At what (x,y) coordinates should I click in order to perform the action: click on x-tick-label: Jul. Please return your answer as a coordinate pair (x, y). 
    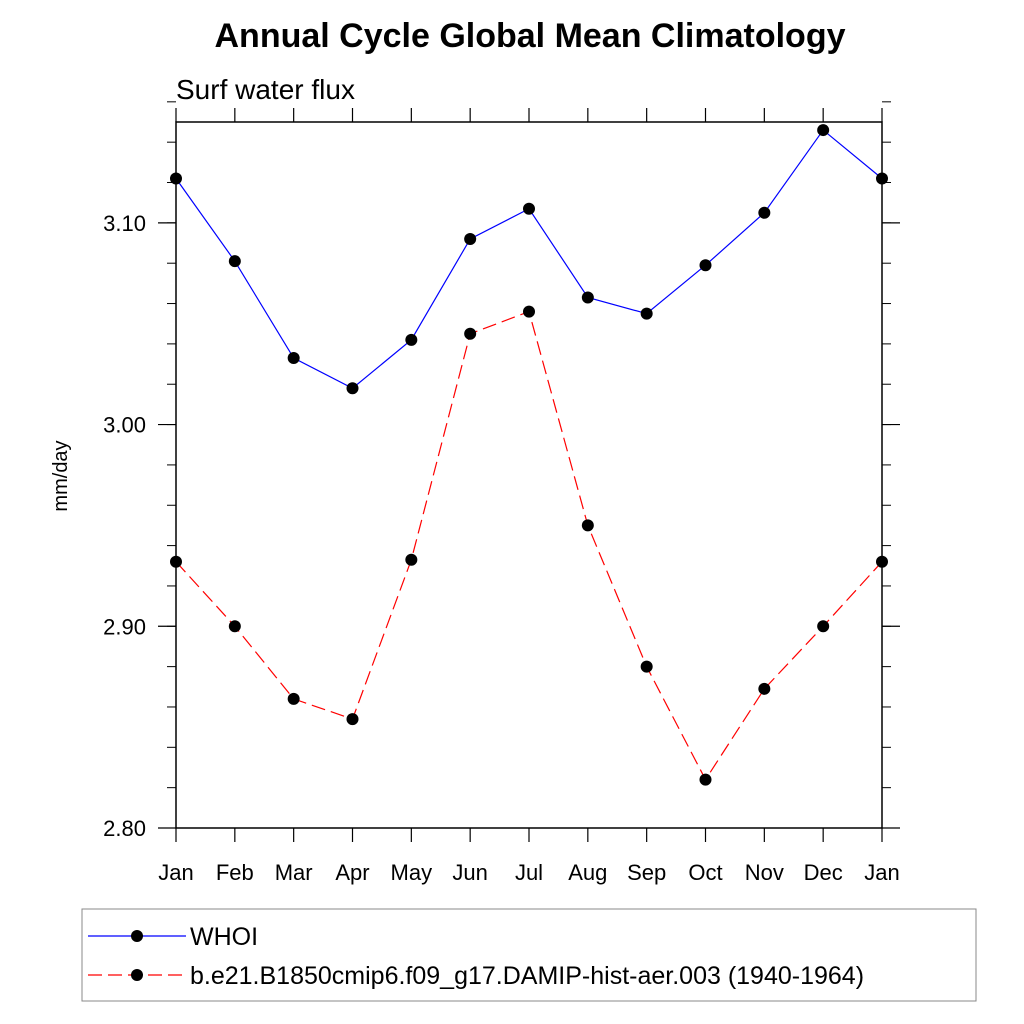
    Looking at the image, I should click on (529, 872).